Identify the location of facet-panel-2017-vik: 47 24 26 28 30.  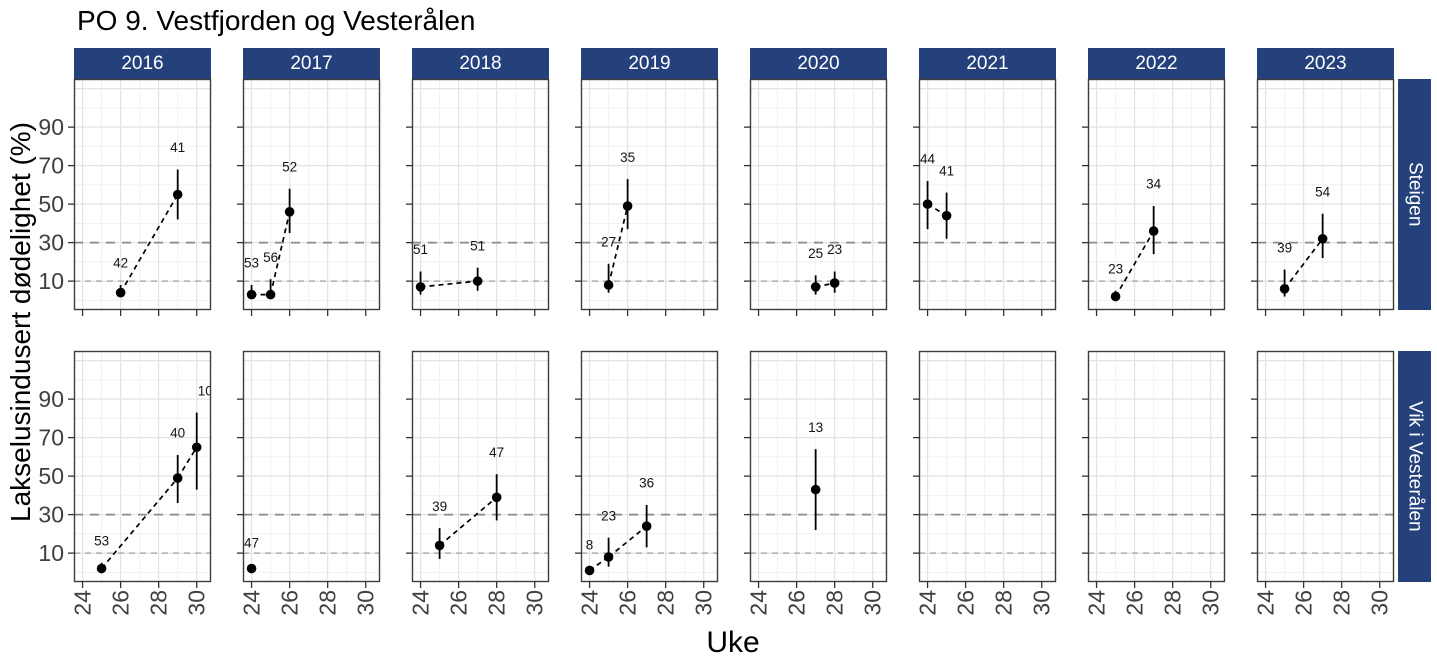
(309, 483).